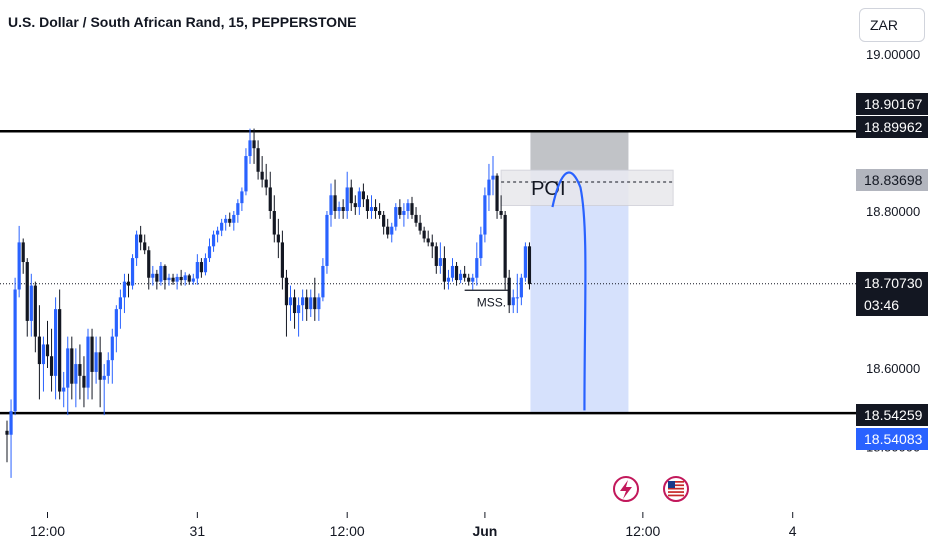 The image size is (932, 550). Describe the element at coordinates (569, 291) in the screenshot. I see `projection-path` at that location.